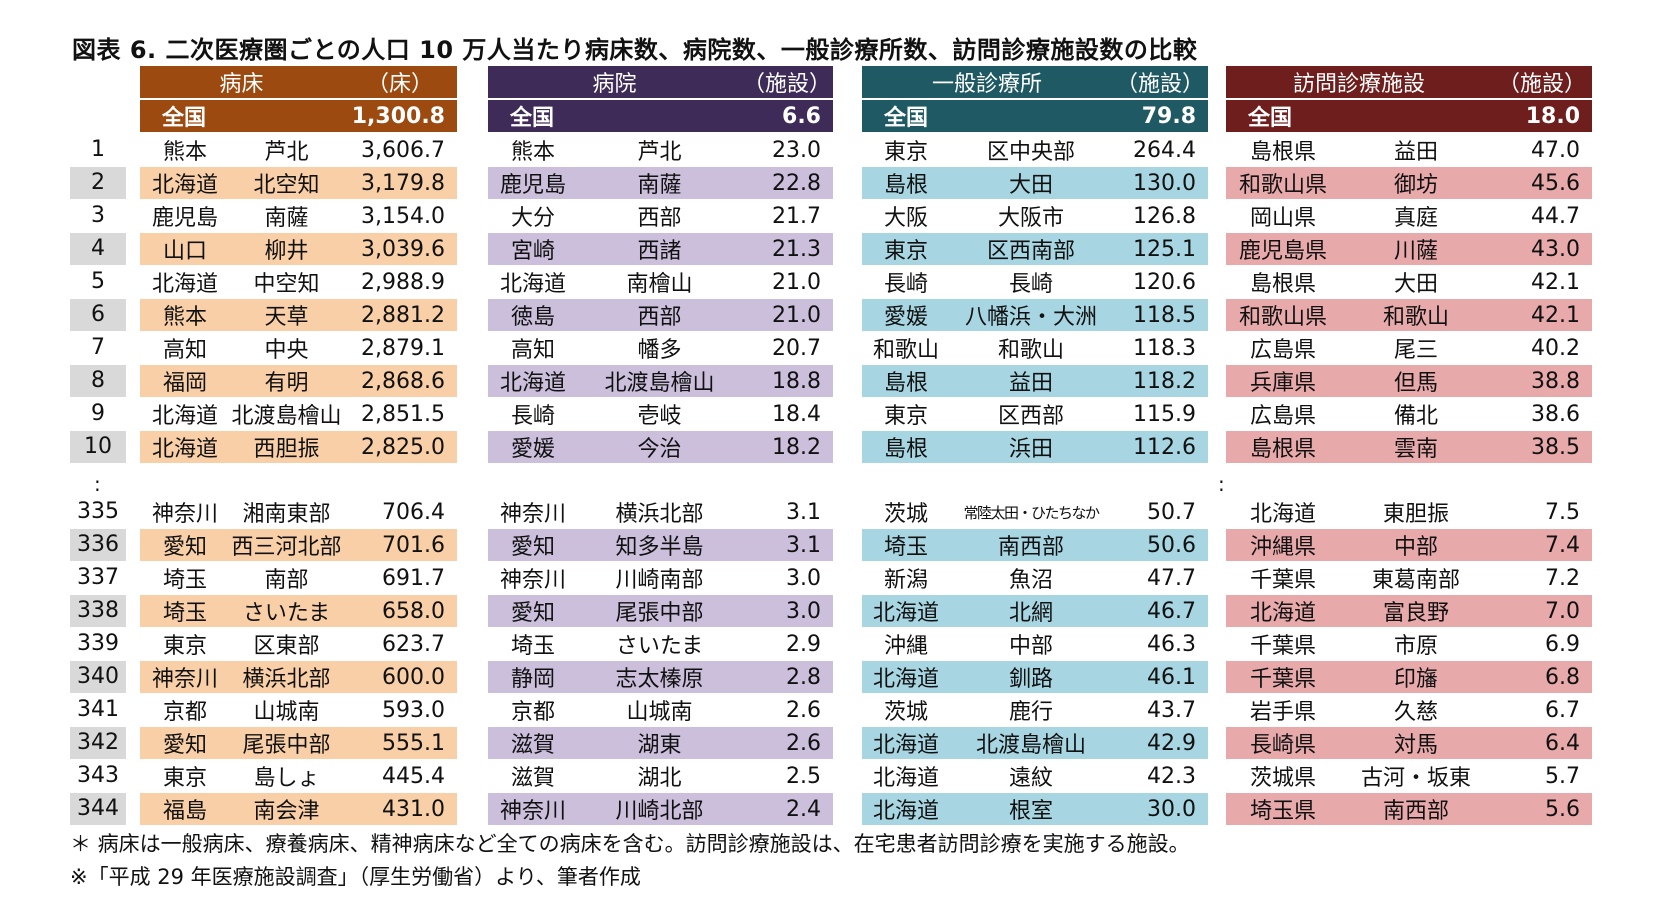  What do you see at coordinates (659, 317) in the screenshot?
I see `region-cell: 西部` at bounding box center [659, 317].